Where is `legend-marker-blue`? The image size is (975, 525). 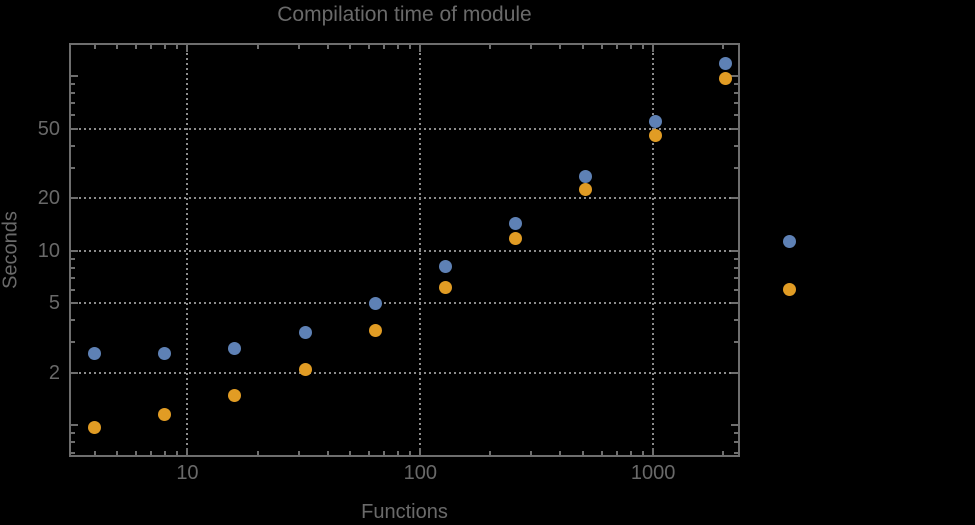 legend-marker-blue is located at coordinates (789, 241).